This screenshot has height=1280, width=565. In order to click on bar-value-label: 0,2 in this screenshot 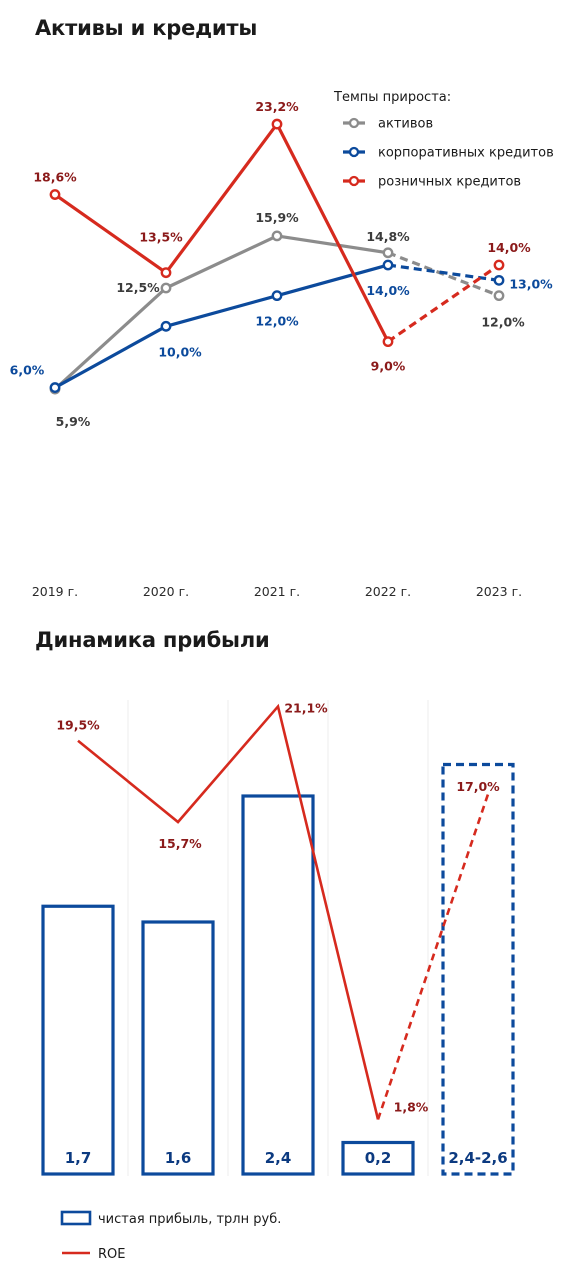, I will do `click(378, 1158)`.